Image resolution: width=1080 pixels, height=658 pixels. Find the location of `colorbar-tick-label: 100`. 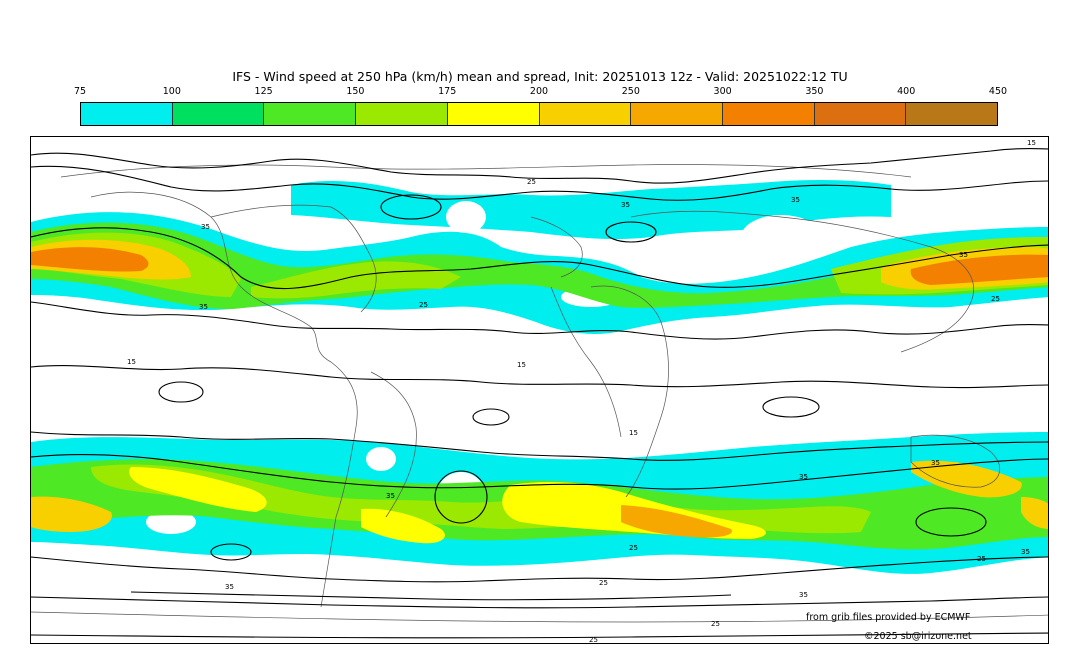

colorbar-tick-label: 100 is located at coordinates (171, 91).